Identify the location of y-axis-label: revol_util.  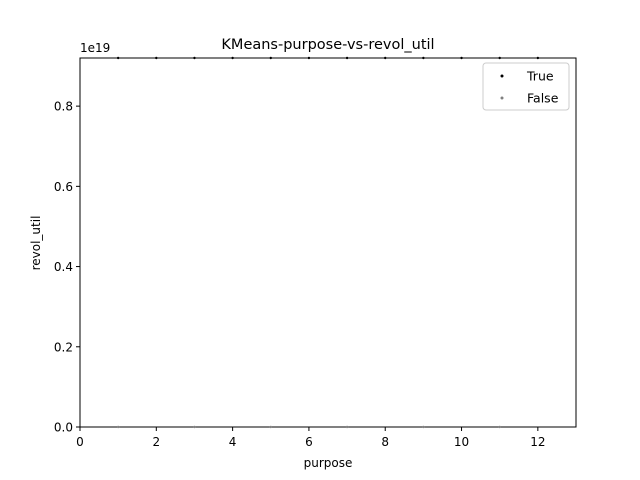
(36, 243).